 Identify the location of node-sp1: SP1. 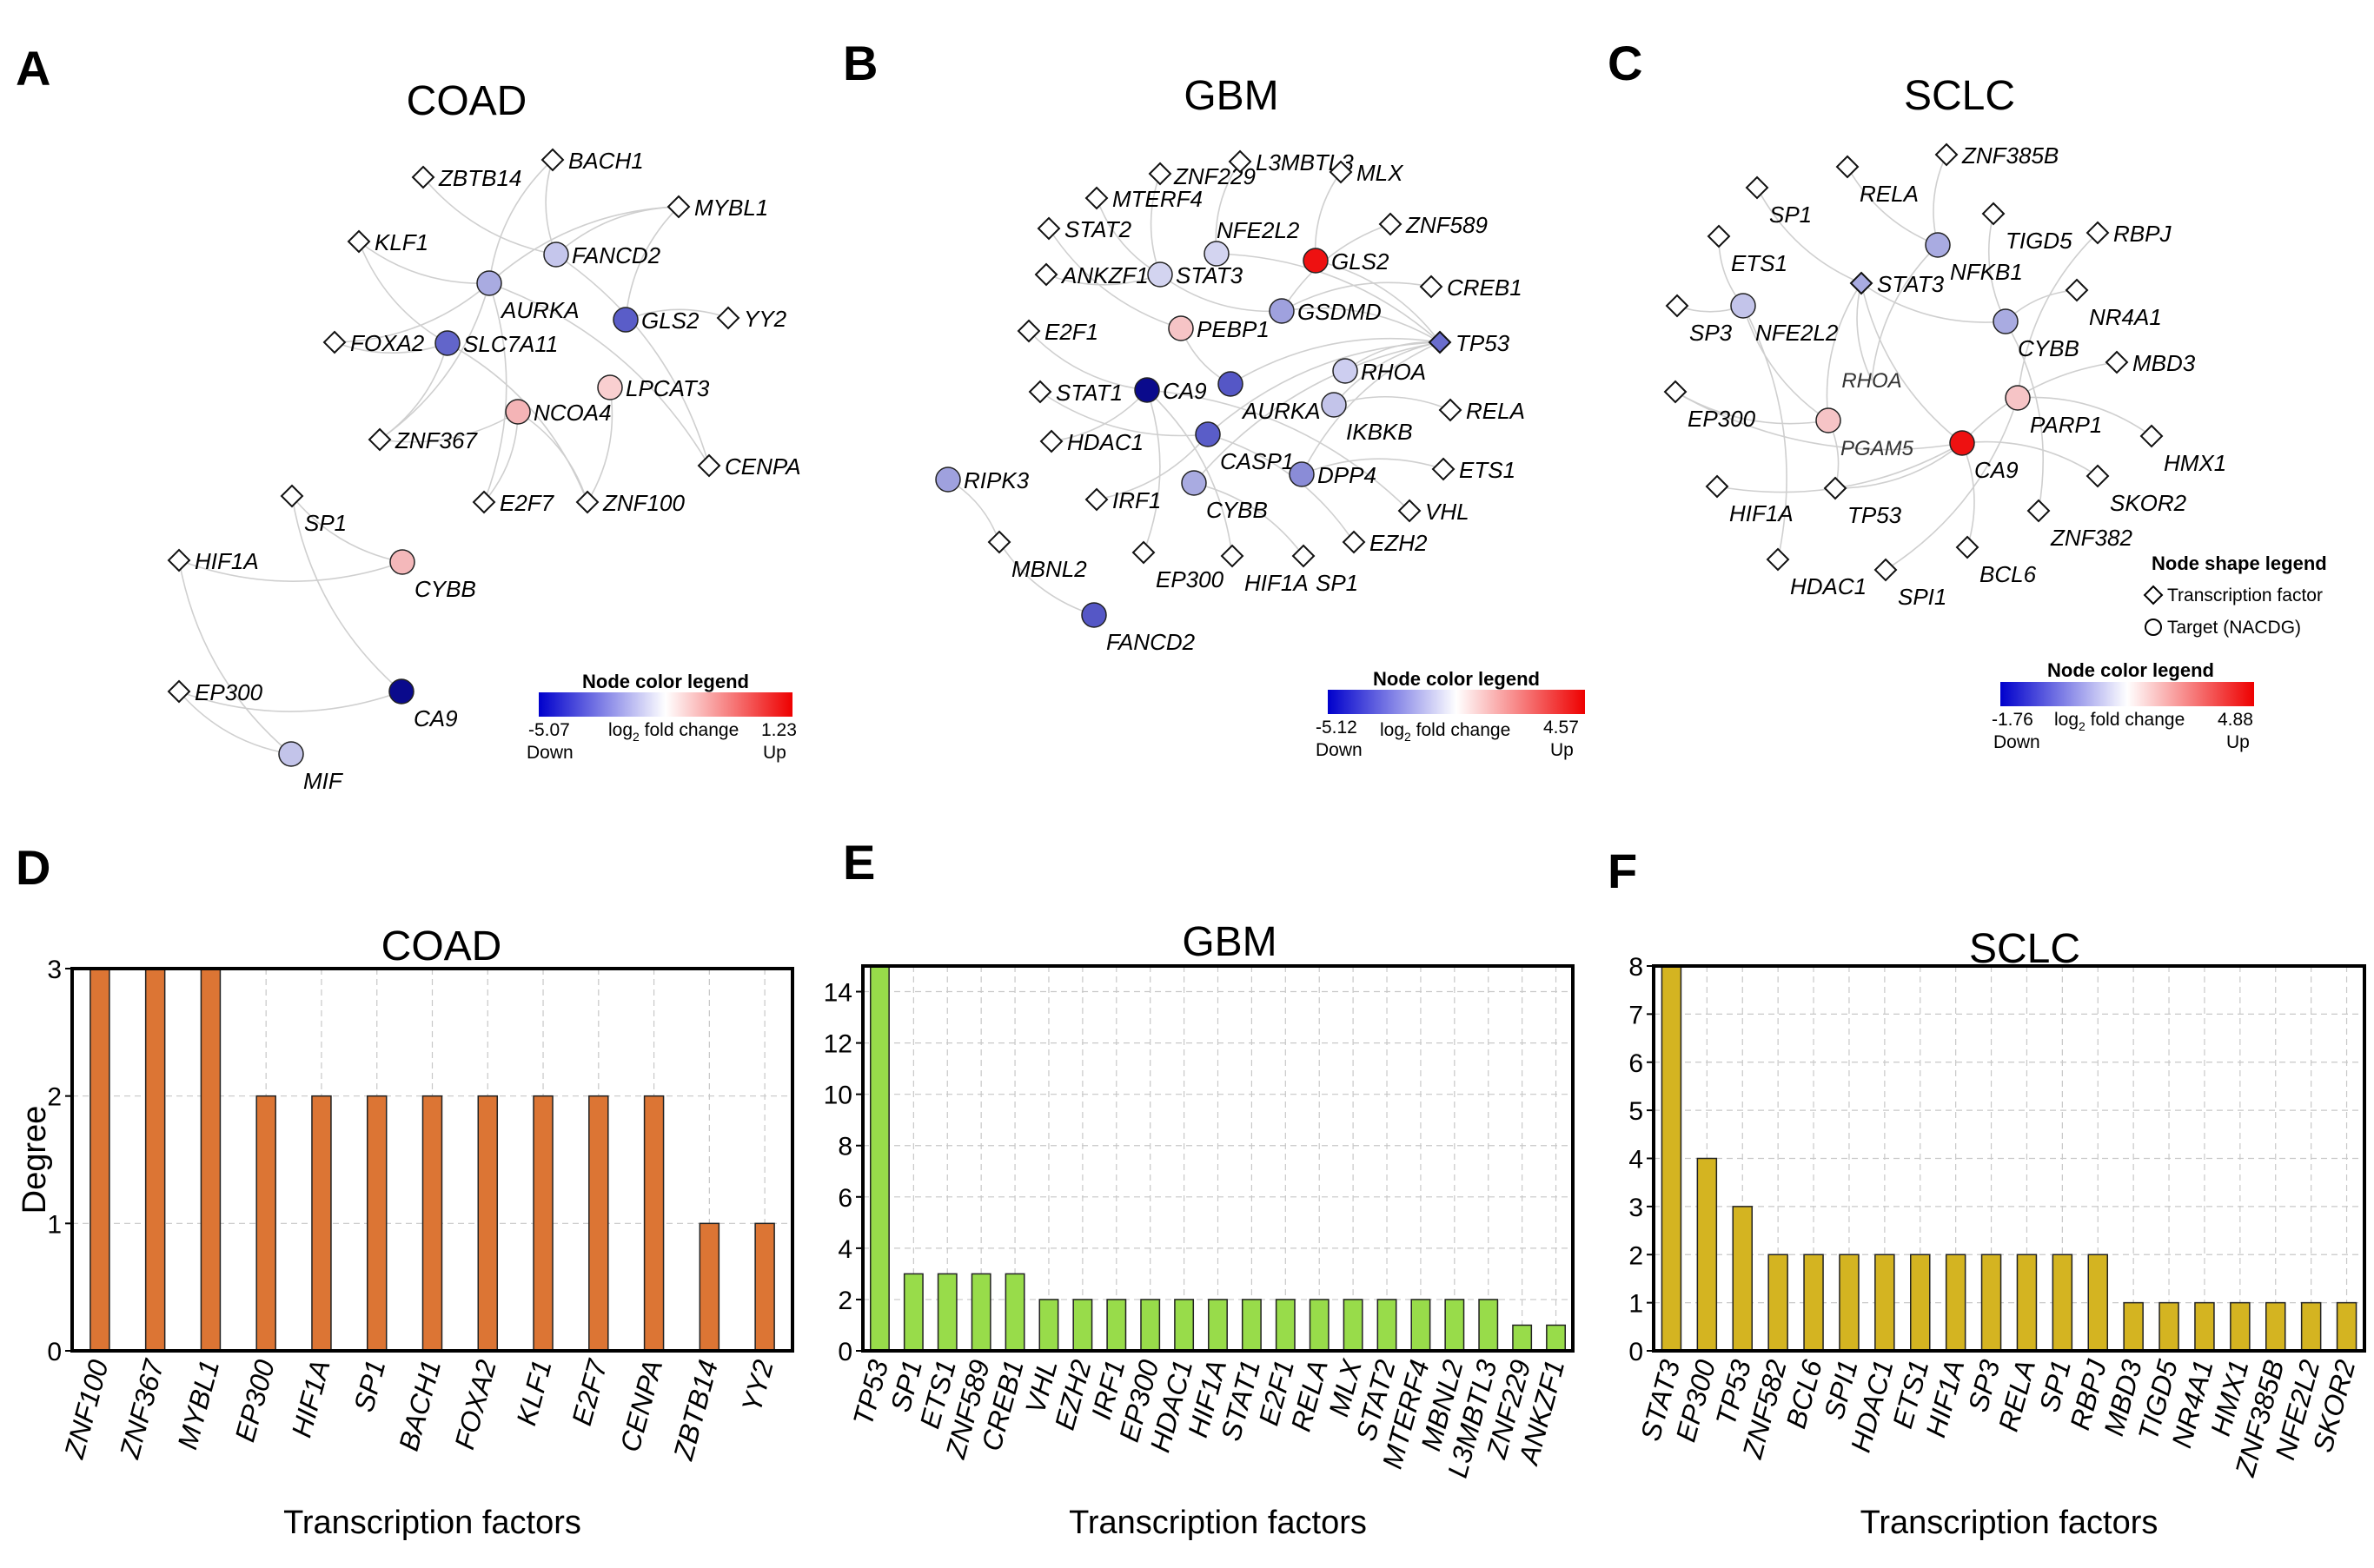
(313, 510).